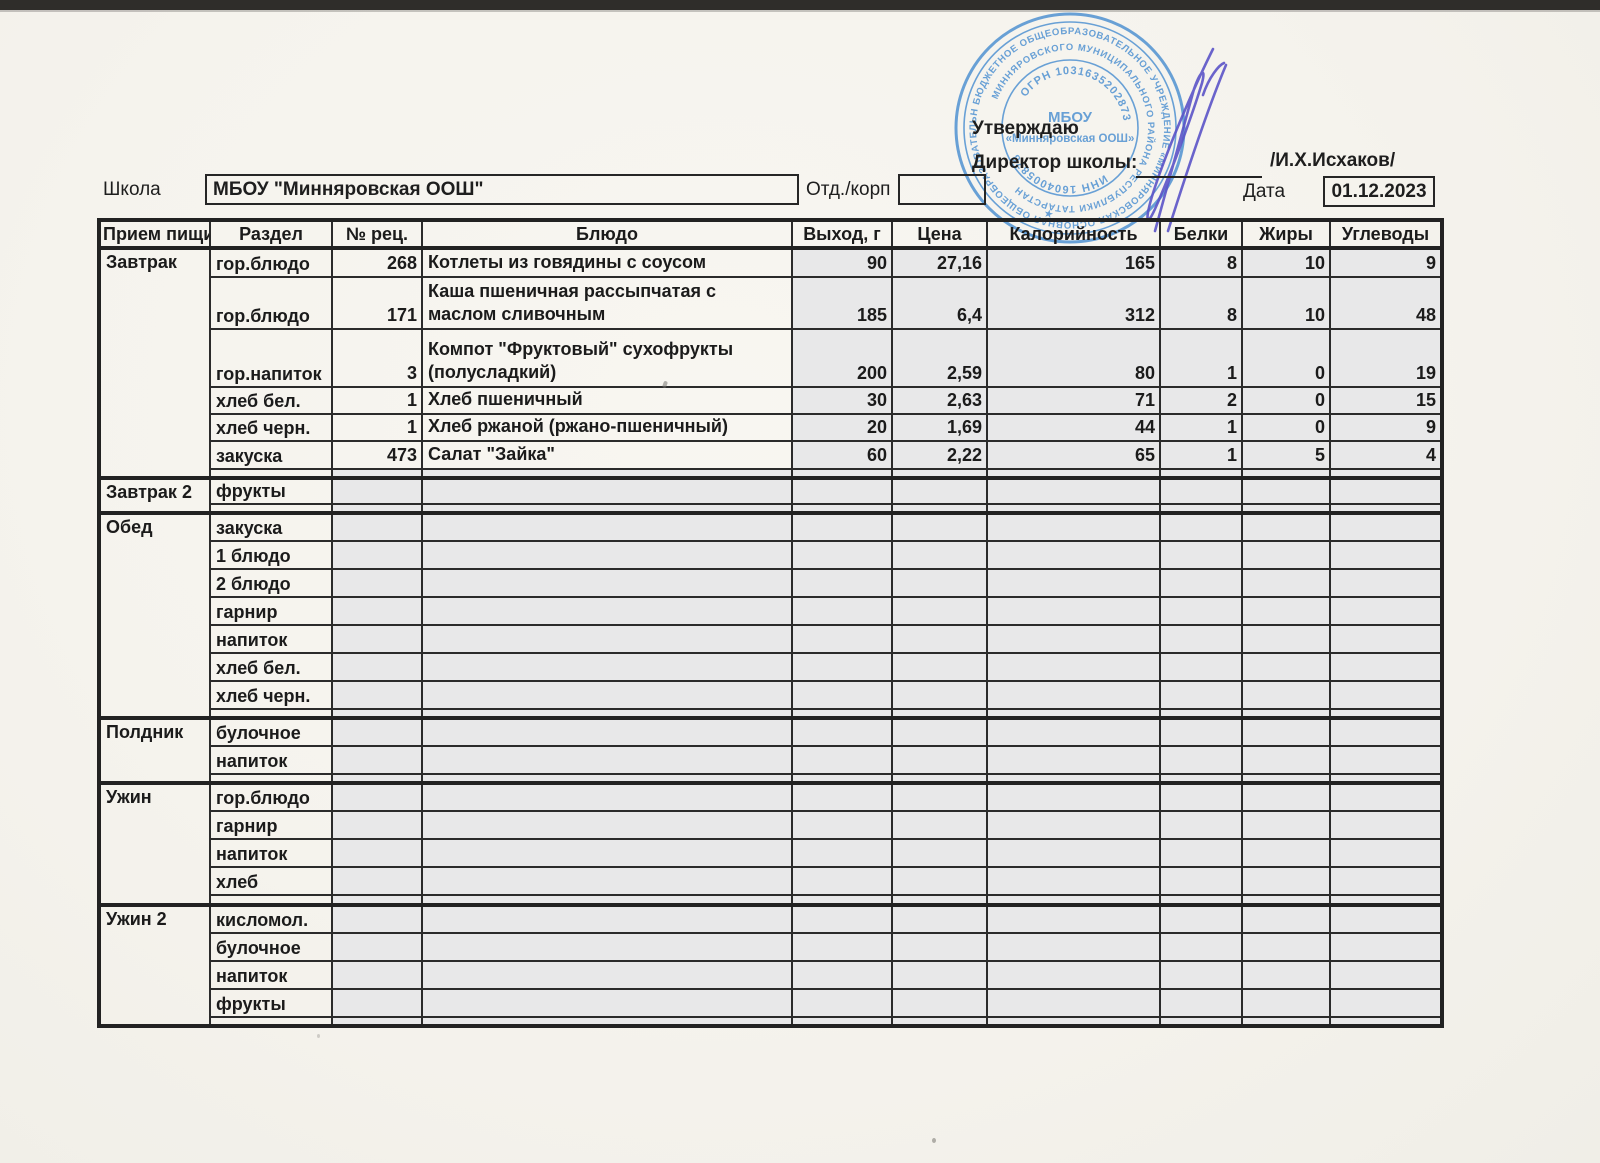  Describe the element at coordinates (771, 667) in the screenshot. I see `menu-row: хлеб бел.` at that location.